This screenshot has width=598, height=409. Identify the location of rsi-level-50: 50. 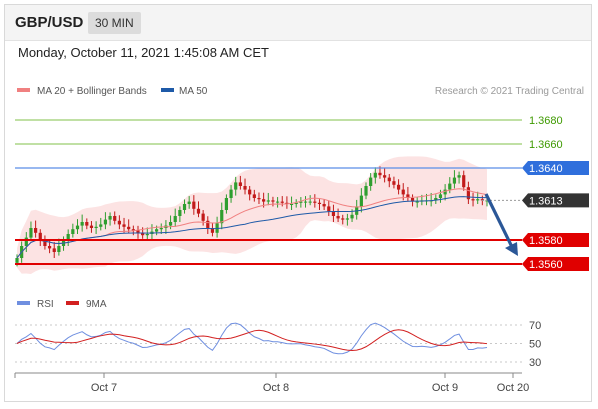
(278, 345).